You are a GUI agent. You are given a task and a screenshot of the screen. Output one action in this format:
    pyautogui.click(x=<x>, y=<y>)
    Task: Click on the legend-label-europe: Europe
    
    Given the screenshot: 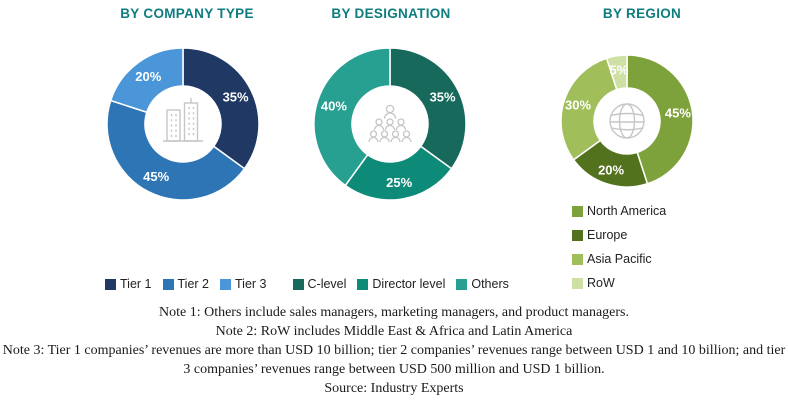 What is the action you would take?
    pyautogui.click(x=607, y=235)
    